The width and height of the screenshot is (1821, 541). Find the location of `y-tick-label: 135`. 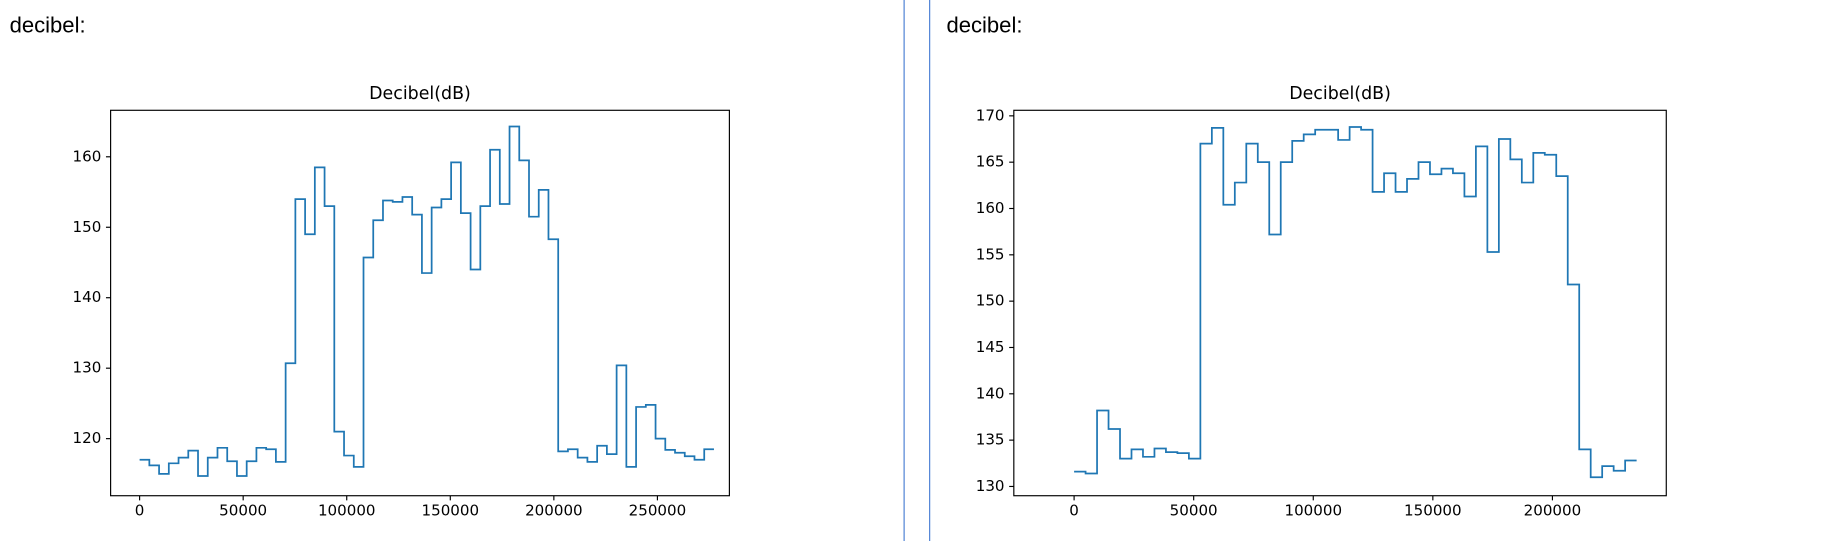

y-tick-label: 135 is located at coordinates (990, 440).